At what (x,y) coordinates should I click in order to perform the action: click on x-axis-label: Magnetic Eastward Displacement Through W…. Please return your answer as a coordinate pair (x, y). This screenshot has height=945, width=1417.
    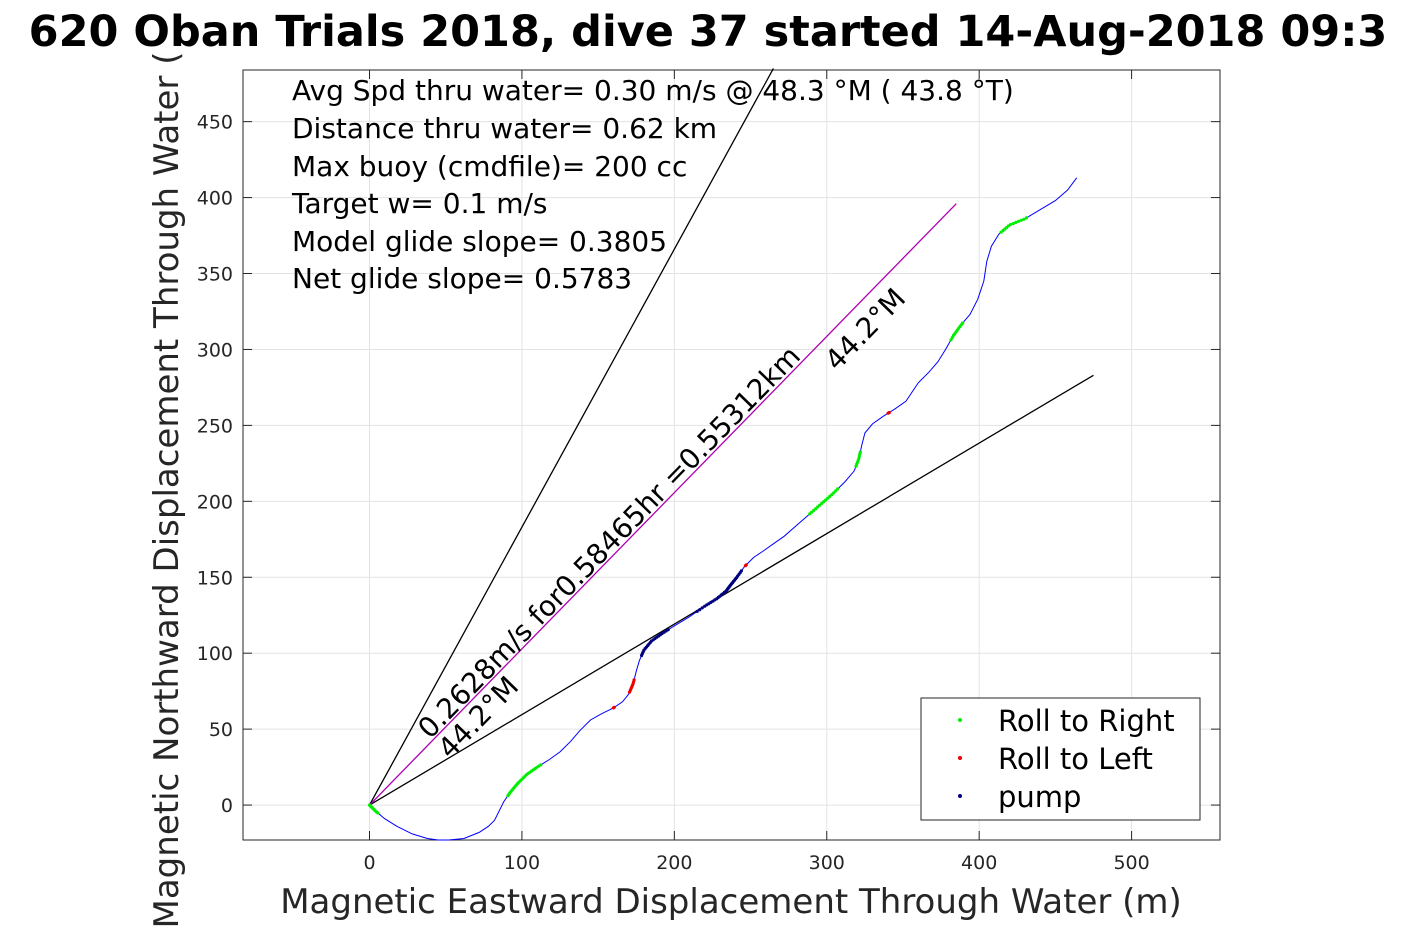
    Looking at the image, I should click on (731, 902).